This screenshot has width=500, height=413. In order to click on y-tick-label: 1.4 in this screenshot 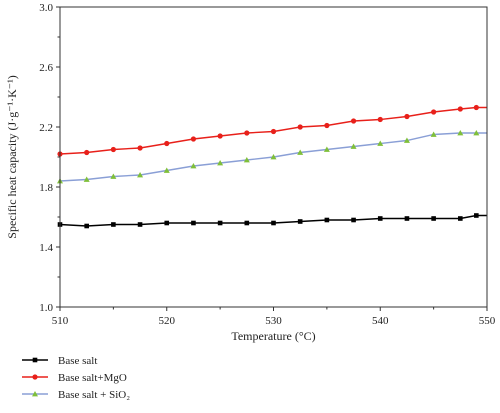, I will do `click(46, 248)`.